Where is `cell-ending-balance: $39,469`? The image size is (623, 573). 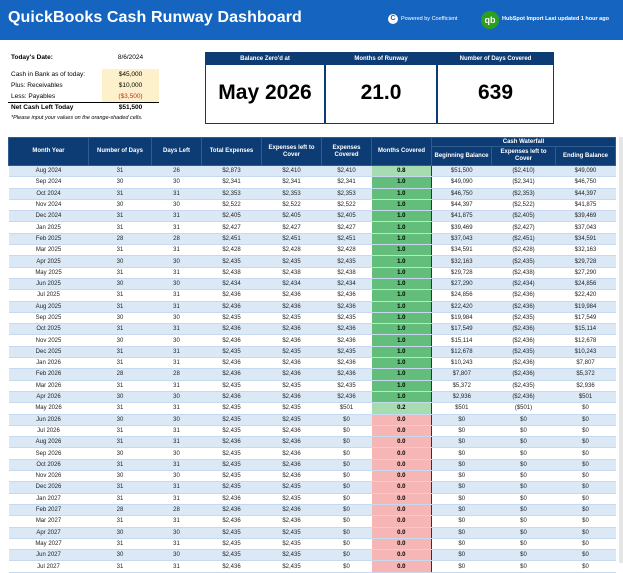
cell-ending-balance: $39,469 is located at coordinates (585, 216).